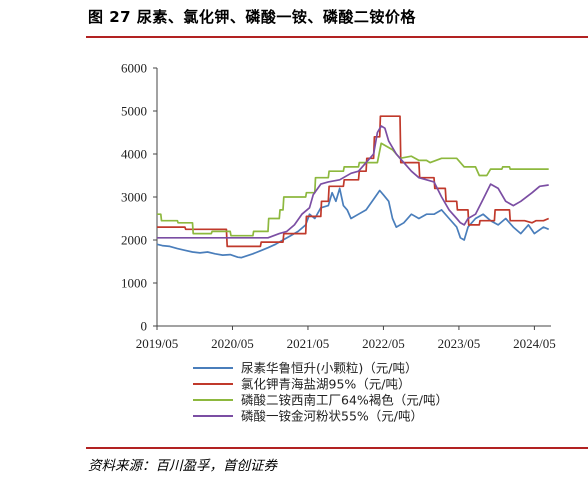 Image resolution: width=588 pixels, height=484 pixels. Describe the element at coordinates (344, 400) in the screenshot. I see `legend-label-3: 磷酸二铵西南工厂64%褐色（元/吨）` at that location.